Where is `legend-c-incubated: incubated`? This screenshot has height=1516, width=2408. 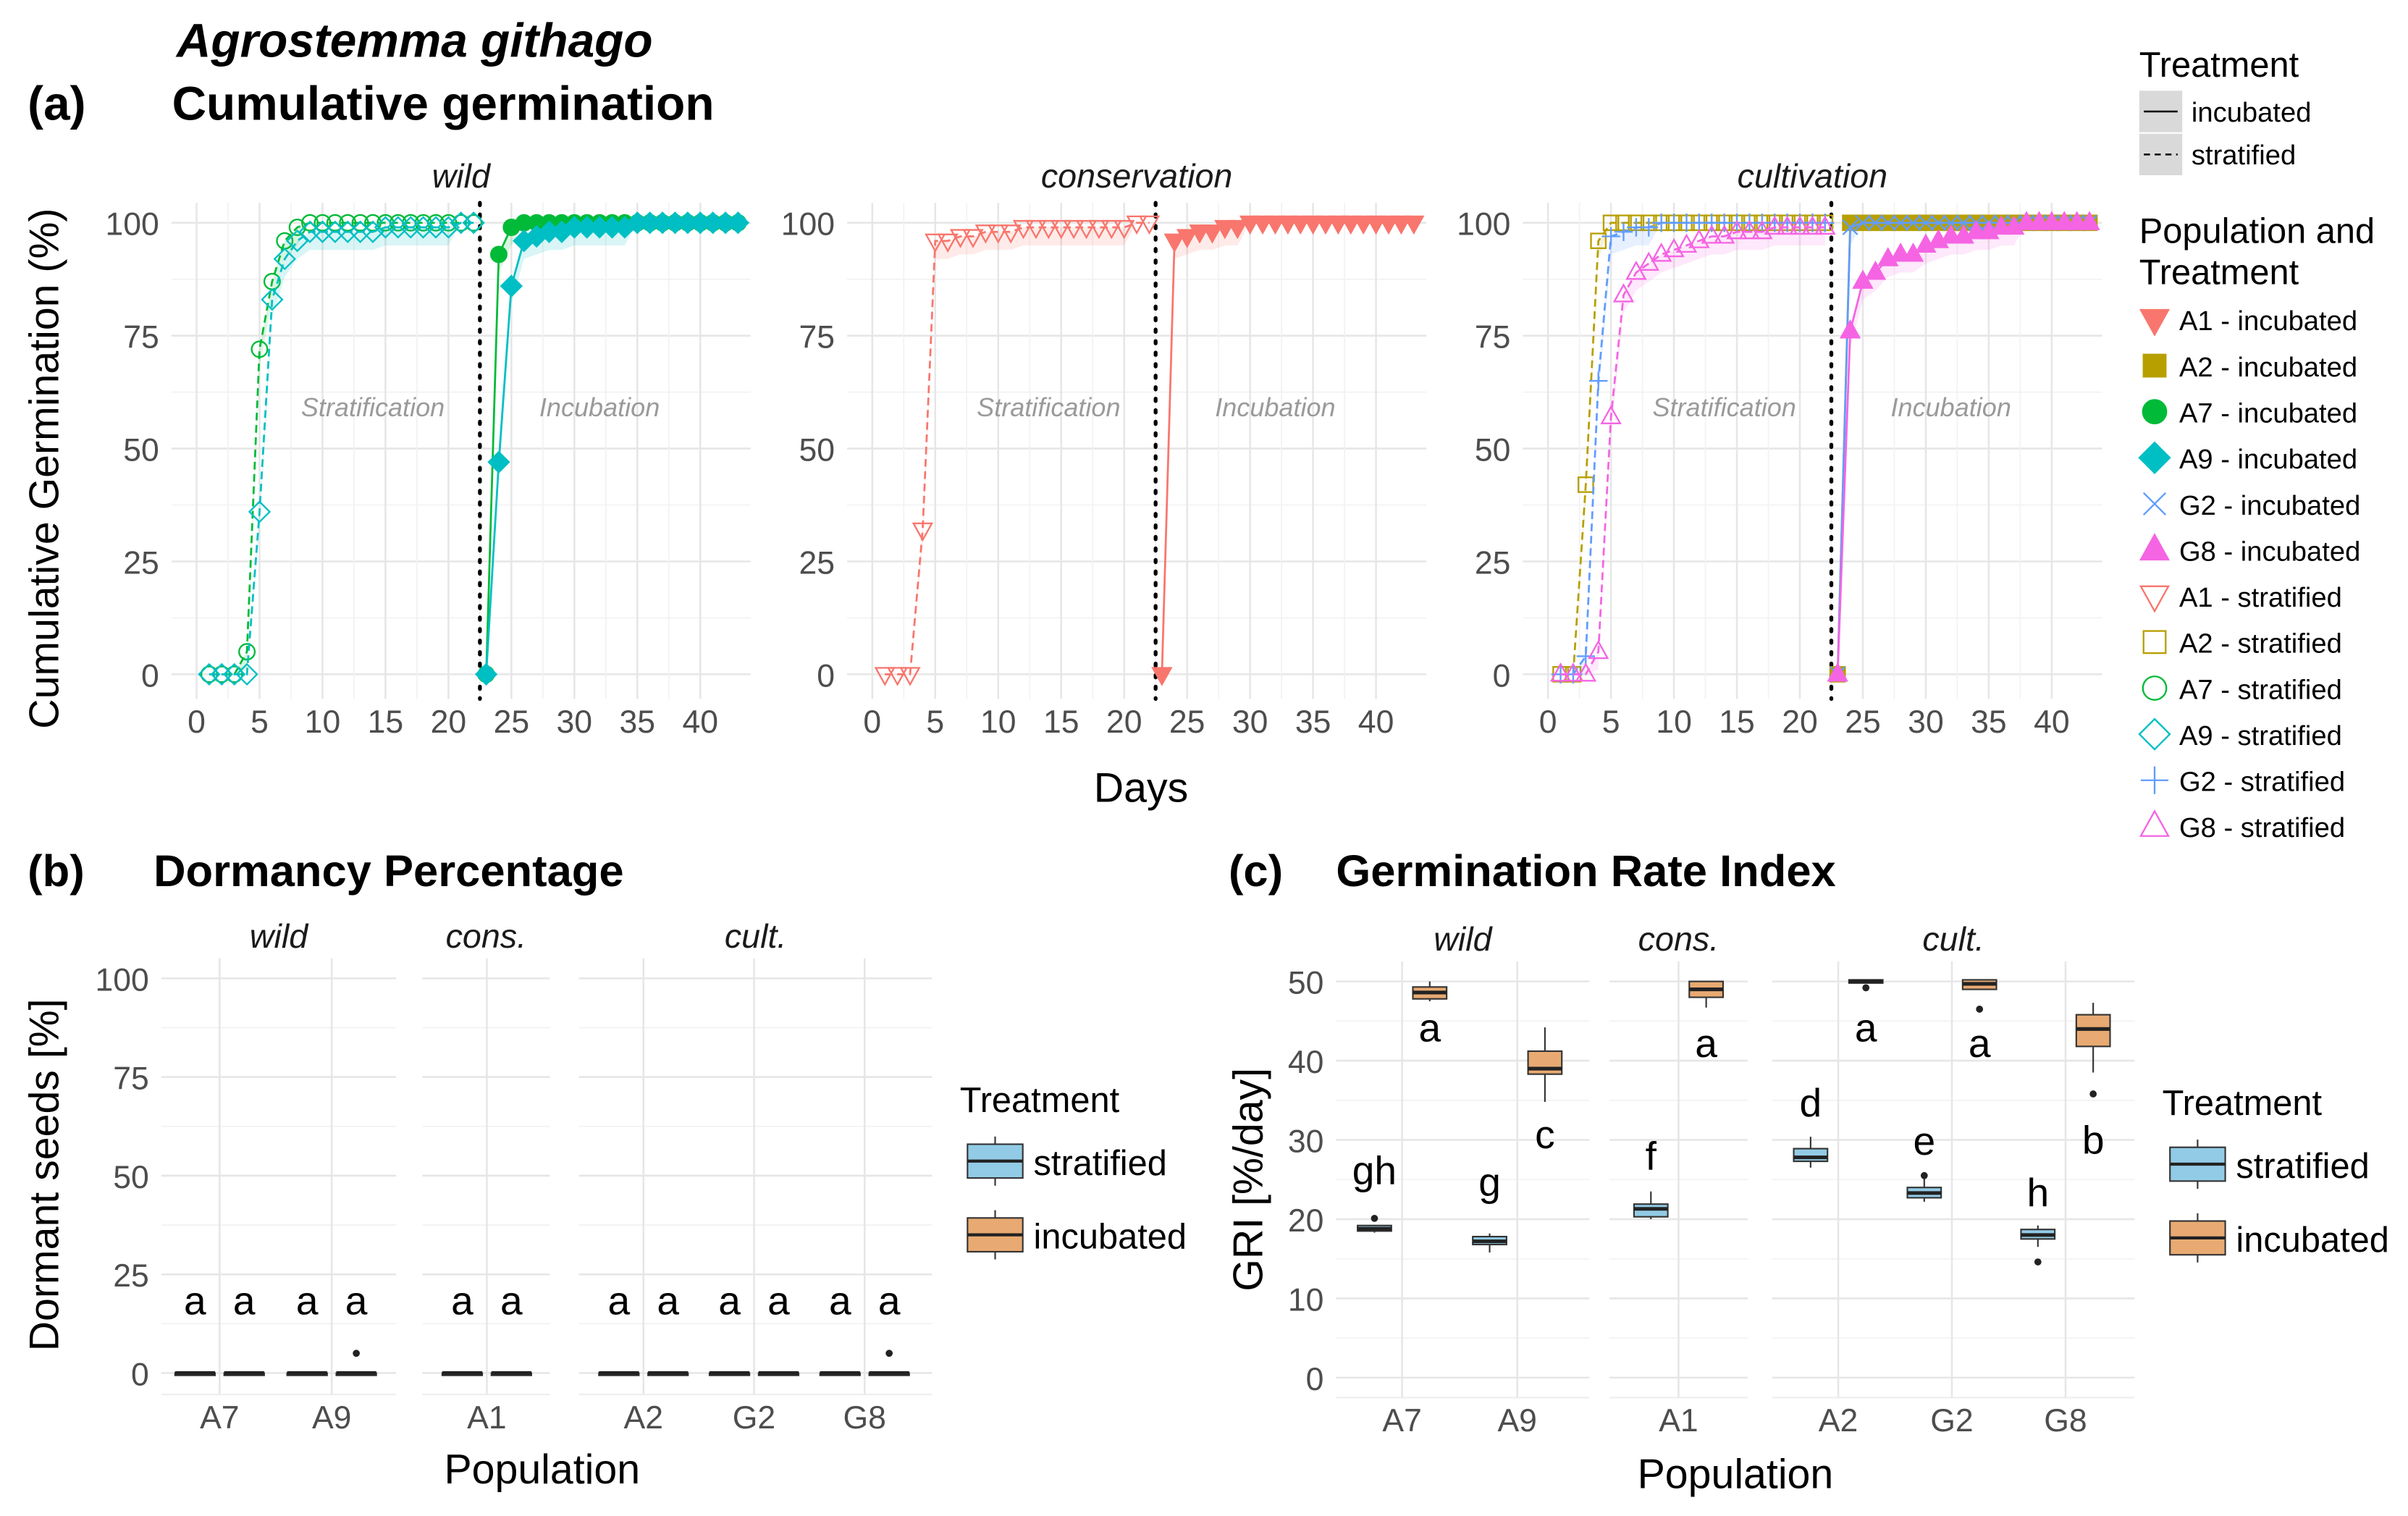
legend-c-incubated: incubated is located at coordinates (2312, 1240).